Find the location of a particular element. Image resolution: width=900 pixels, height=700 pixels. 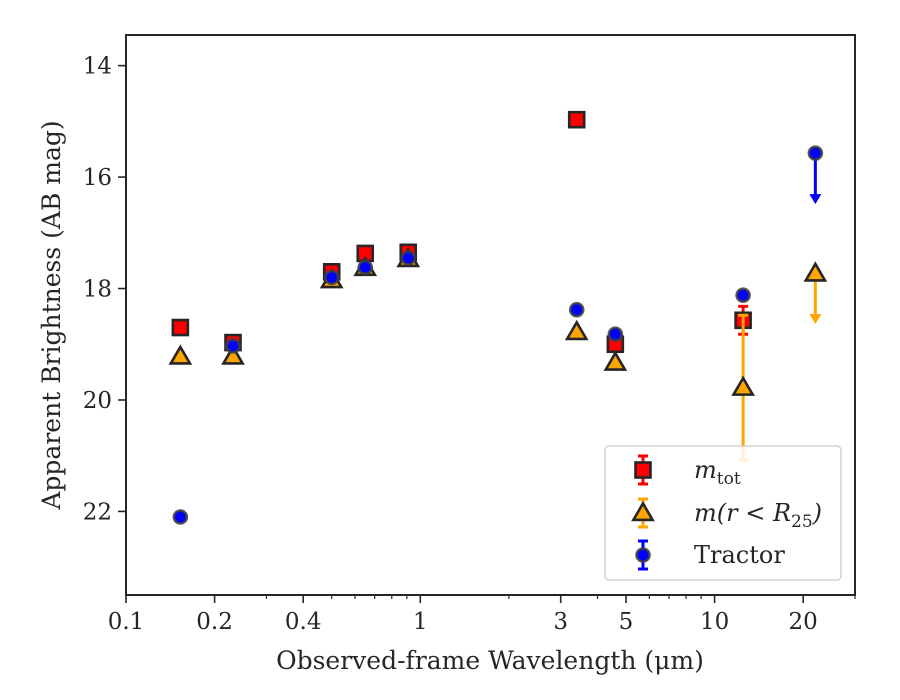

x-tick-label: 3 is located at coordinates (560, 622).